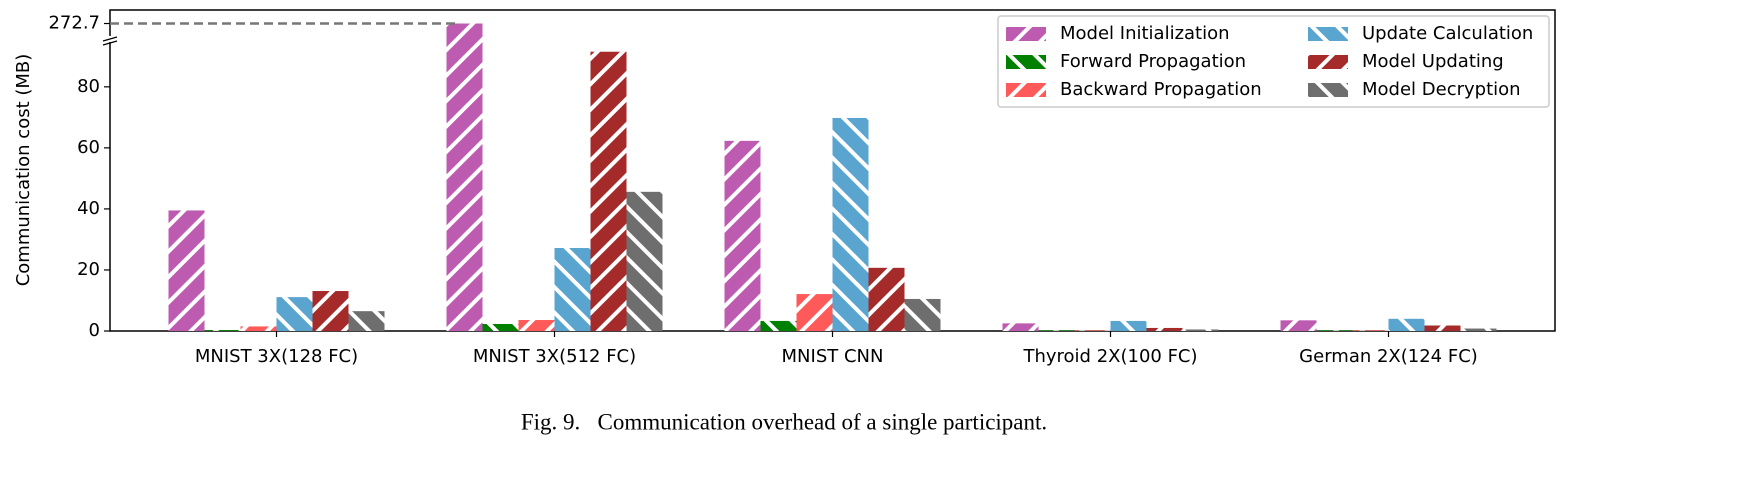 The width and height of the screenshot is (1744, 493). I want to click on legend-label: Model Initialization, so click(1145, 33).